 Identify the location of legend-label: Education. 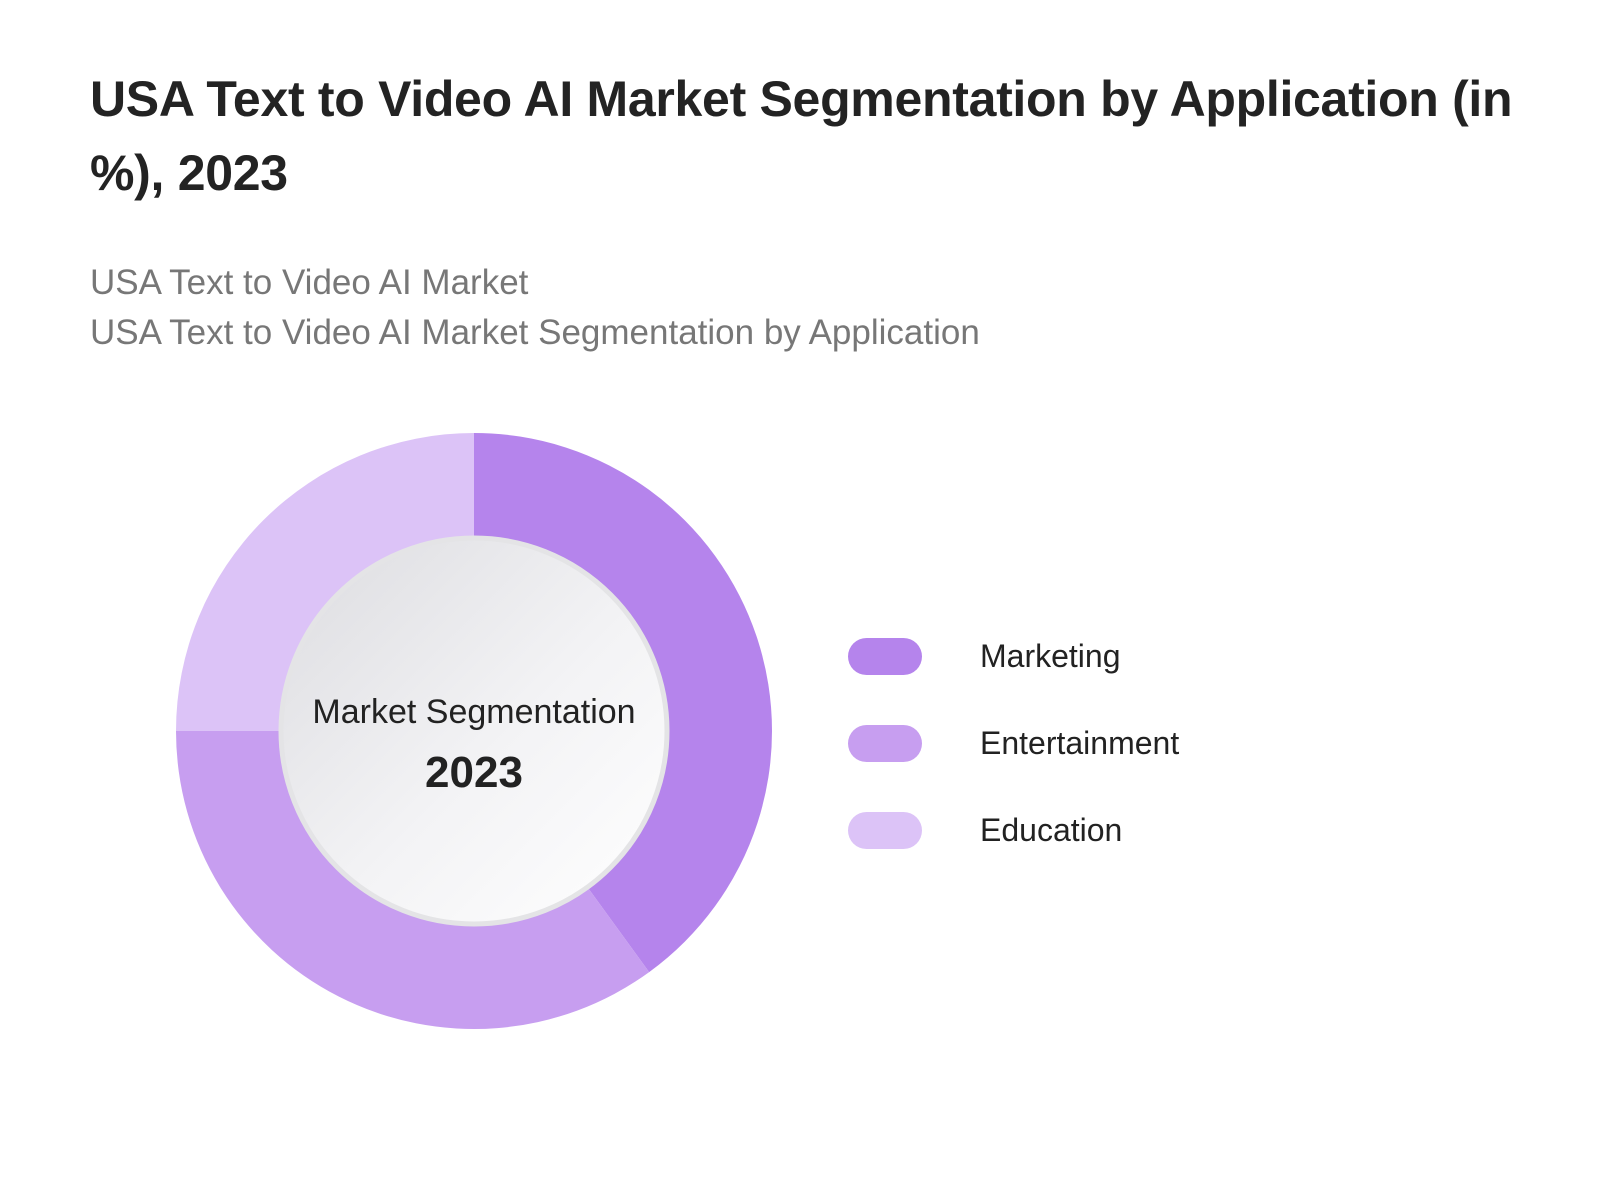
(1051, 830).